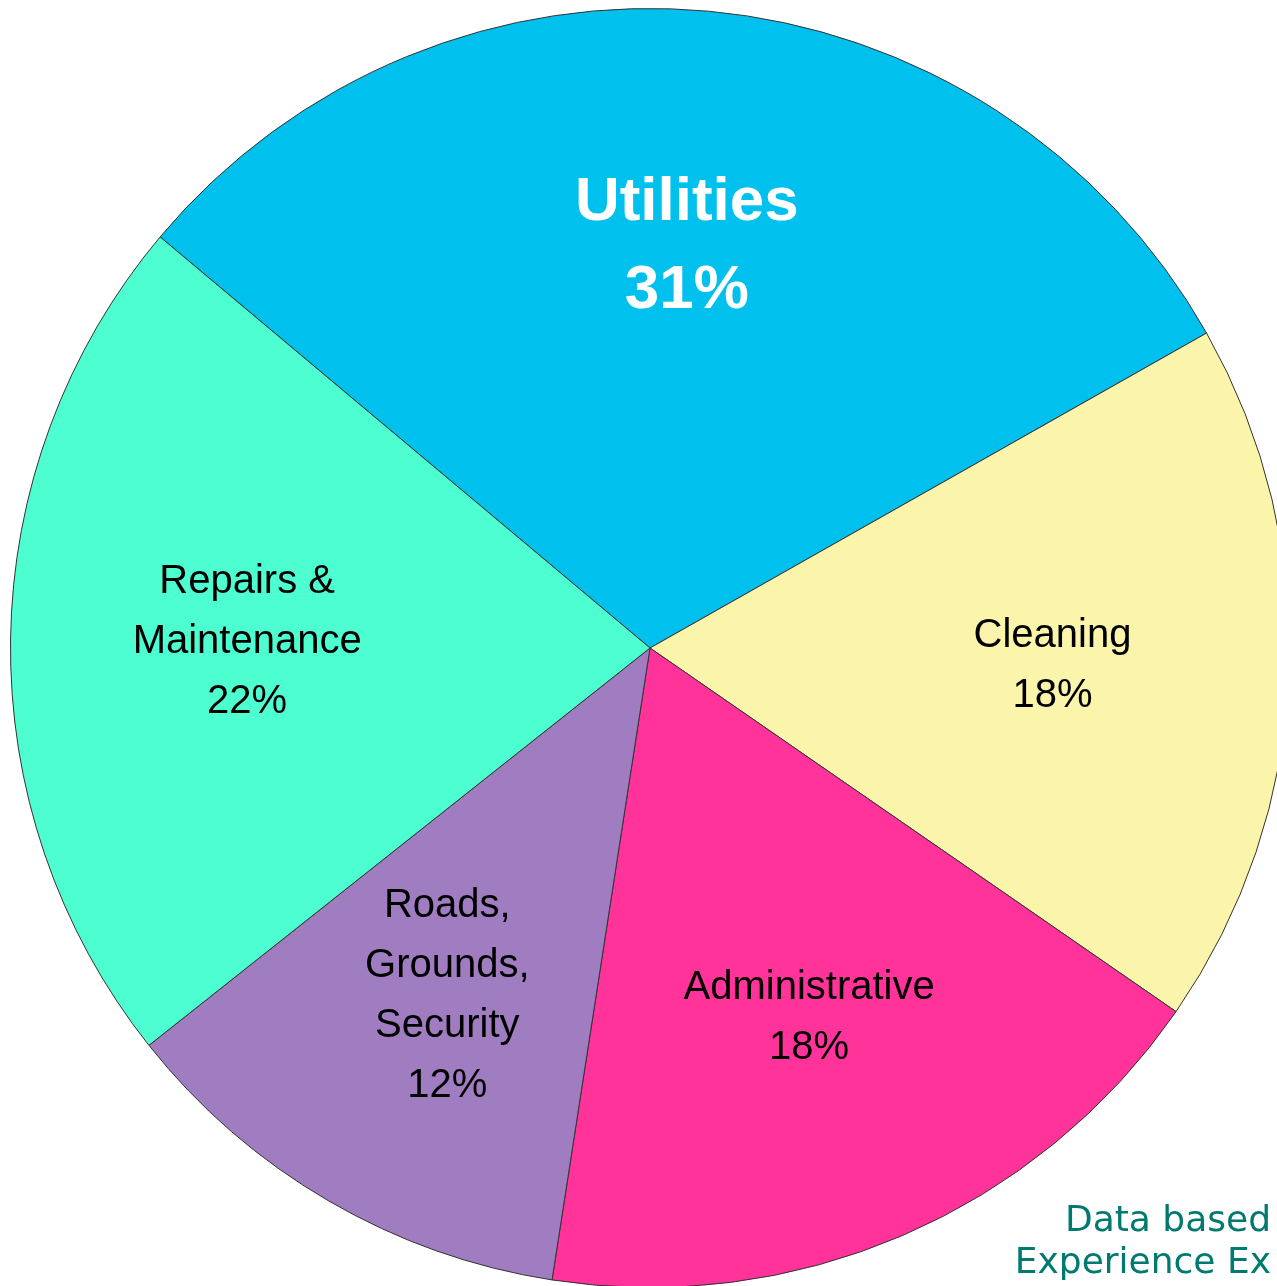 Image resolution: width=1277 pixels, height=1286 pixels. I want to click on data-label: 12%, so click(447, 1083).